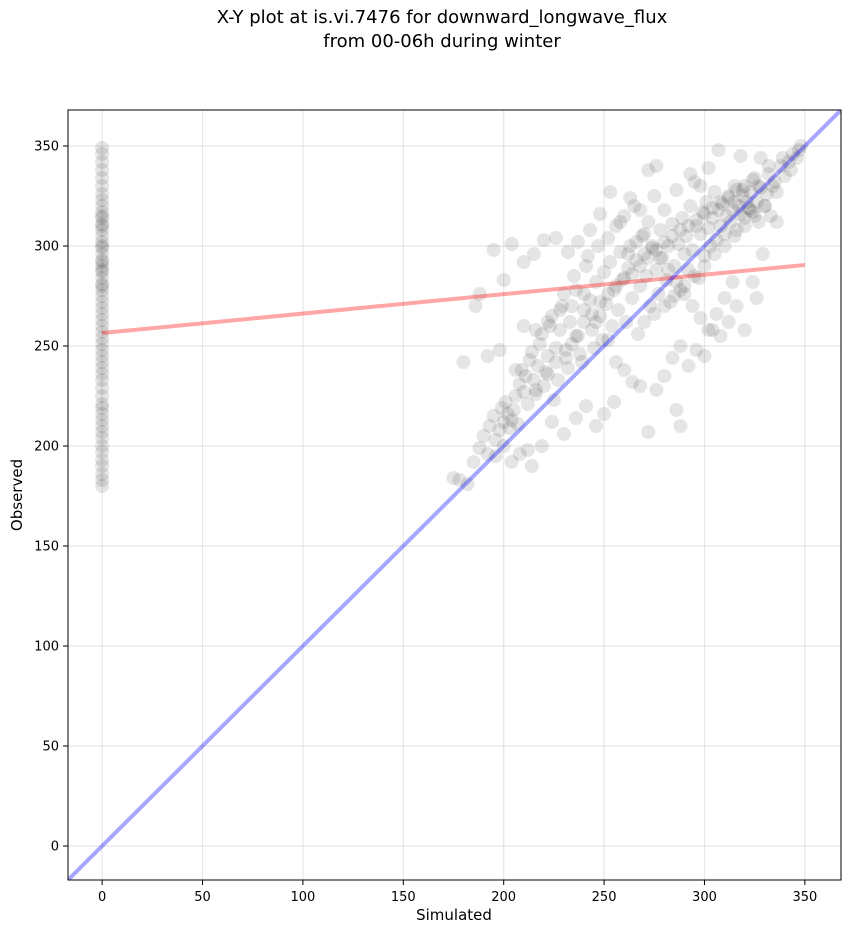 Image resolution: width=851 pixels, height=934 pixels. What do you see at coordinates (55, 847) in the screenshot?
I see `y-tick-label: 0` at bounding box center [55, 847].